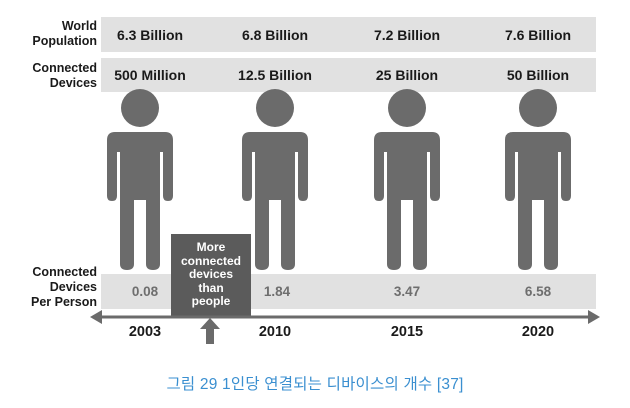  What do you see at coordinates (407, 332) in the screenshot?
I see `year-2015: 2015` at bounding box center [407, 332].